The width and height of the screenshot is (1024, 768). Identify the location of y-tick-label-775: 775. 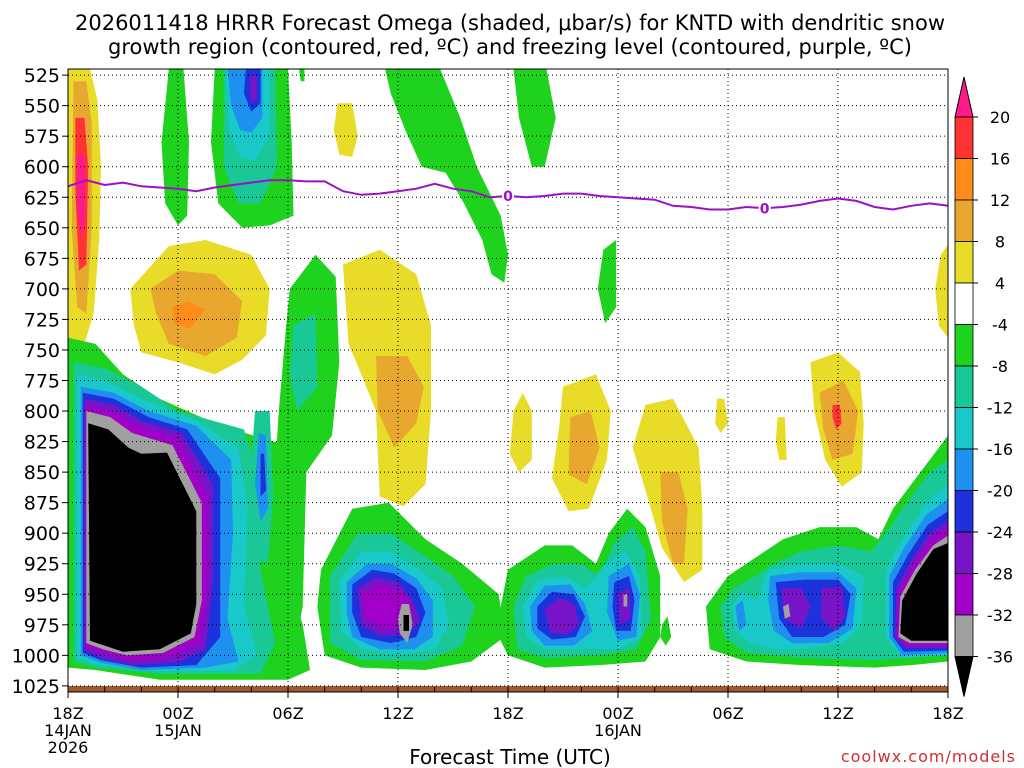
(42, 382).